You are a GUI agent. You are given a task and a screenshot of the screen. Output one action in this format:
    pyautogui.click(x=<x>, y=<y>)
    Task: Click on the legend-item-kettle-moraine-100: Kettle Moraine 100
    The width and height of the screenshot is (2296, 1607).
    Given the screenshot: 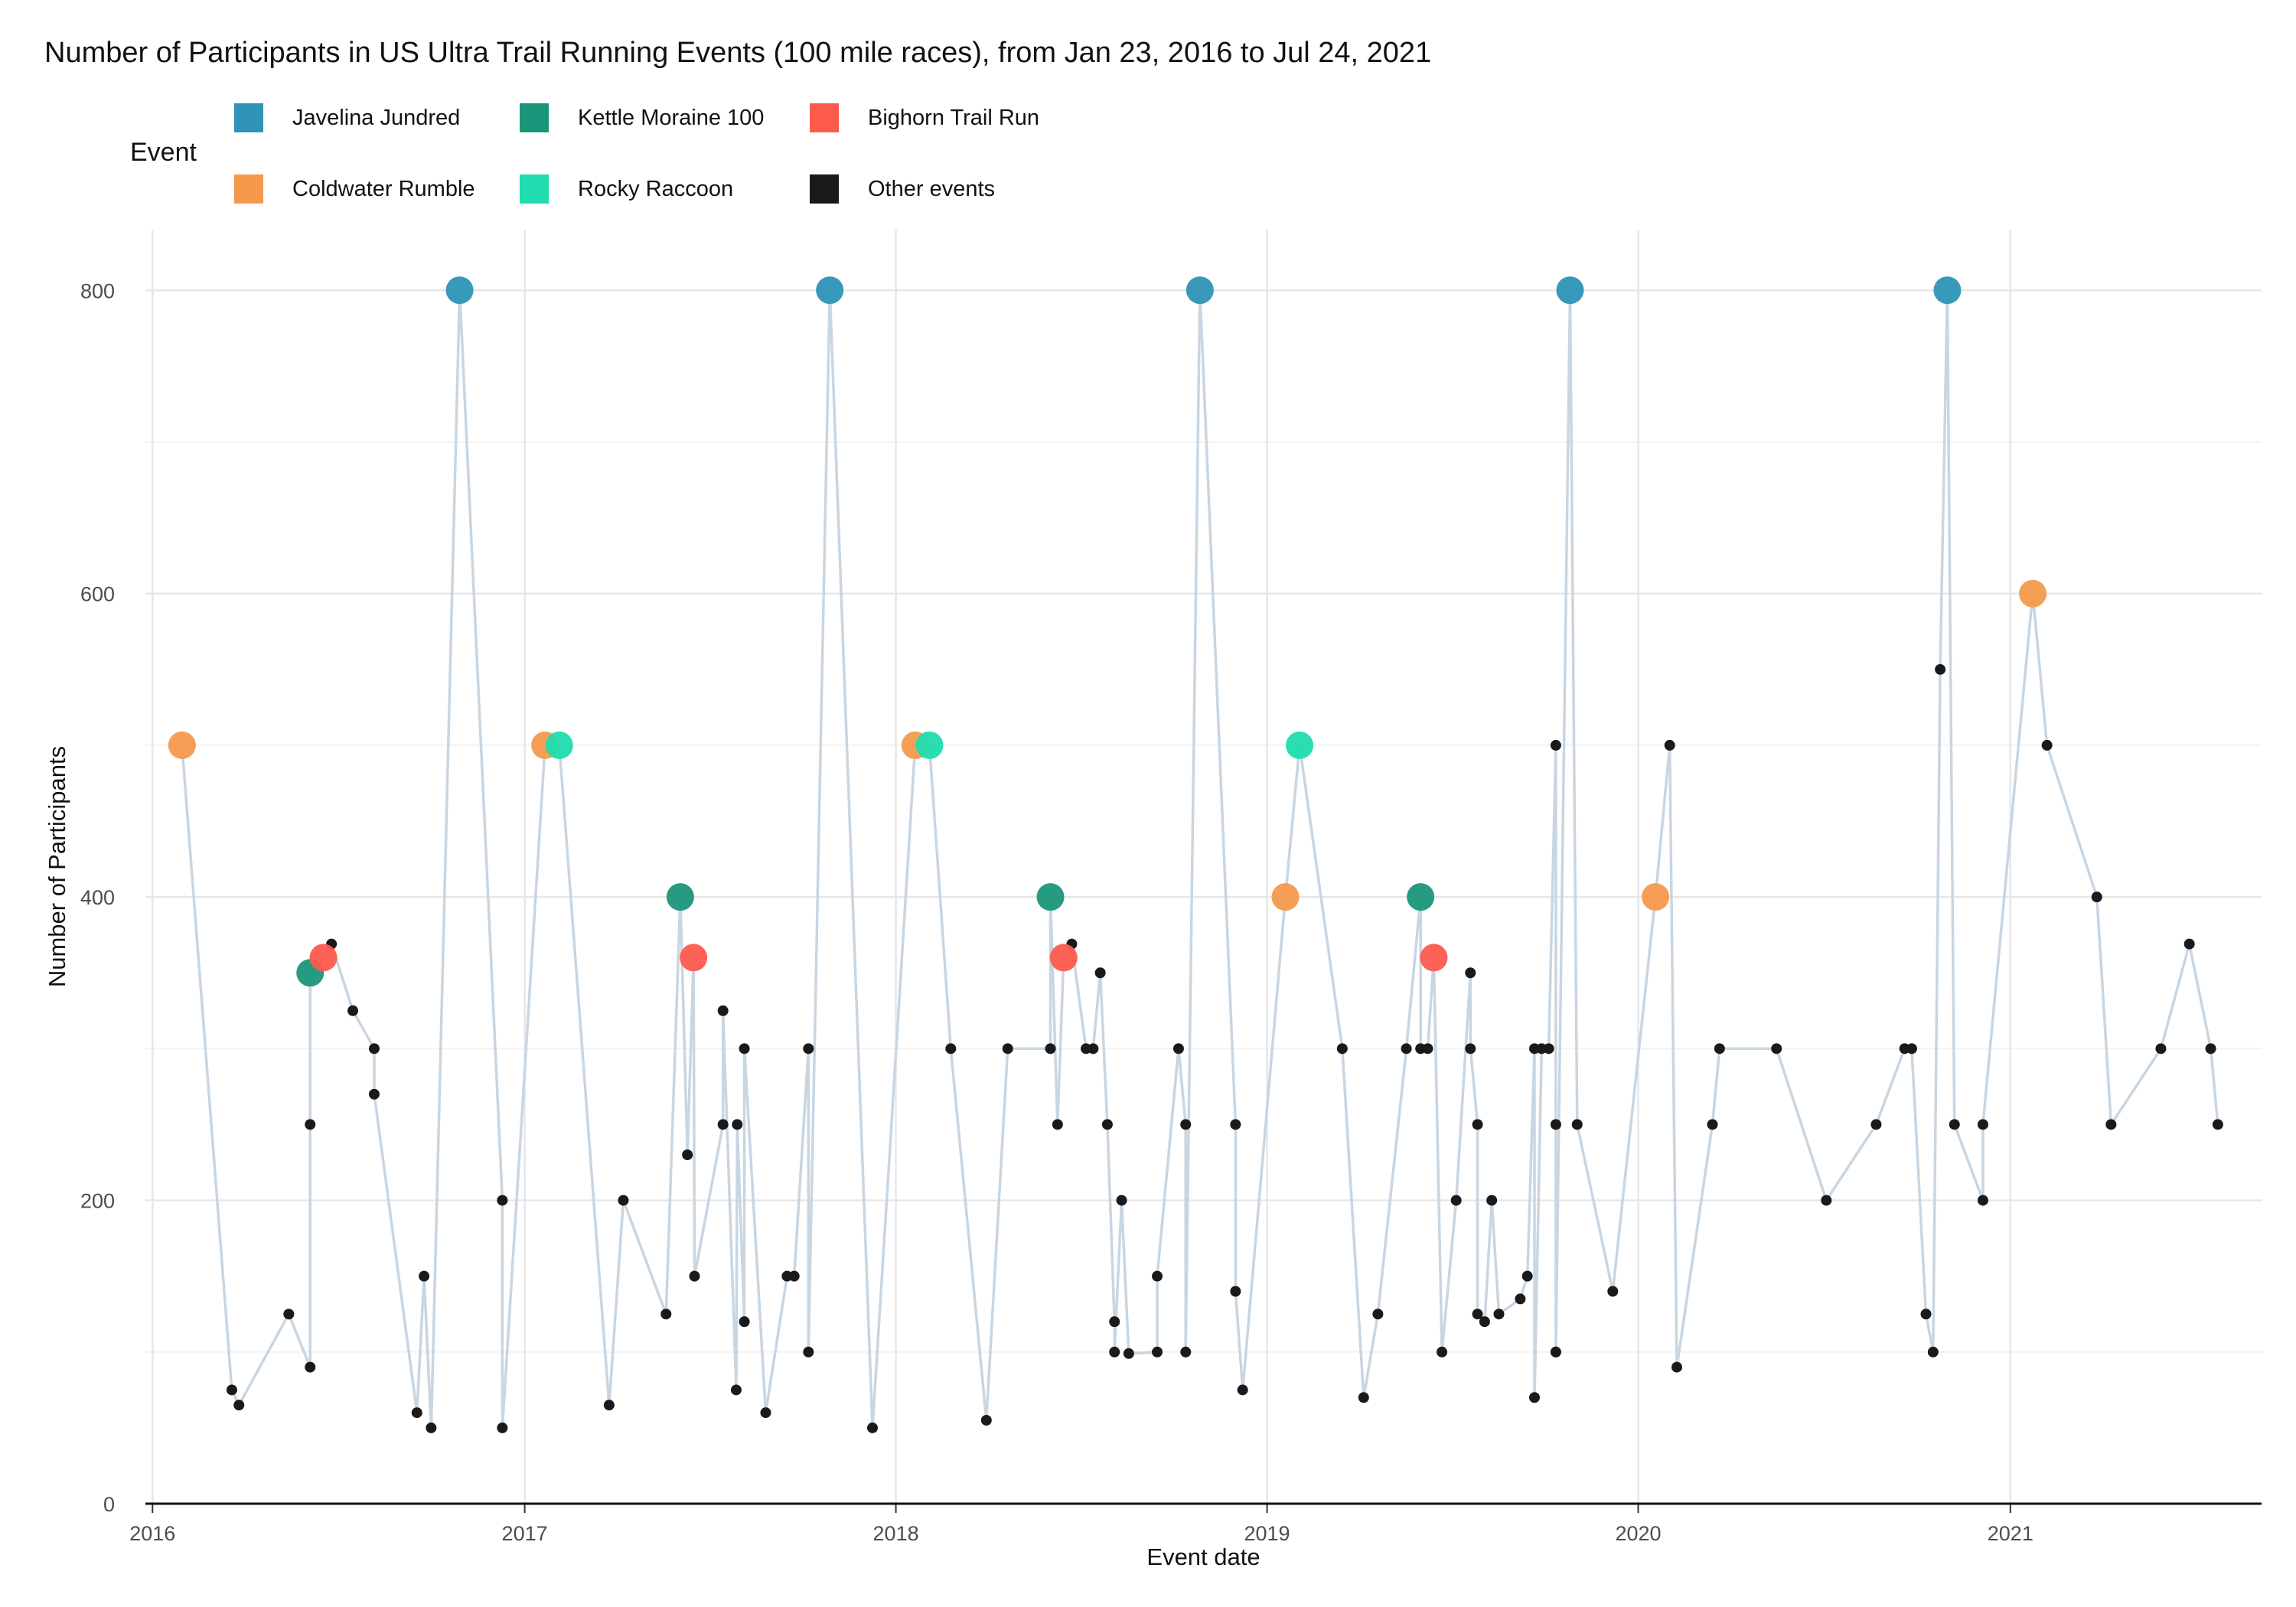 What is the action you would take?
    pyautogui.click(x=642, y=118)
    